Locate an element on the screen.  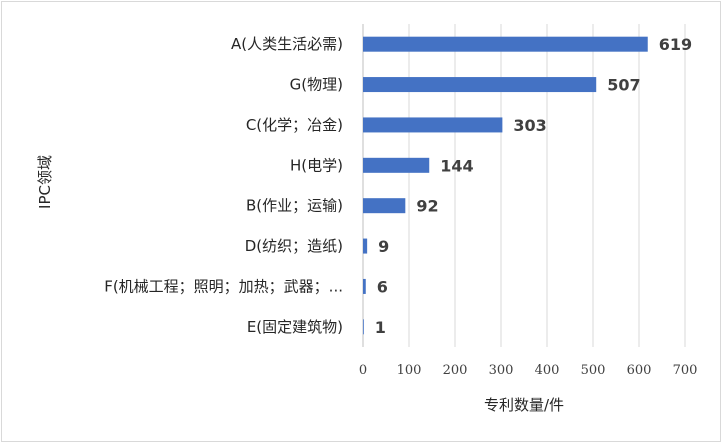
data-label: 303 is located at coordinates (529, 125).